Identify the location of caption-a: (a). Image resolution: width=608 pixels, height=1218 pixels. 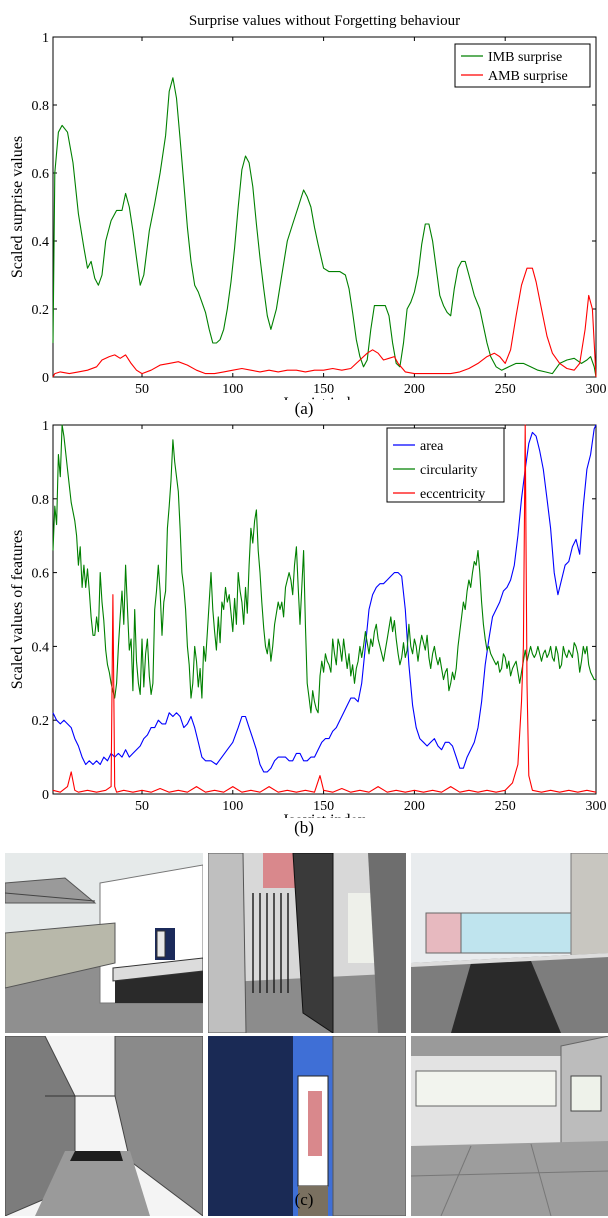
(304, 408).